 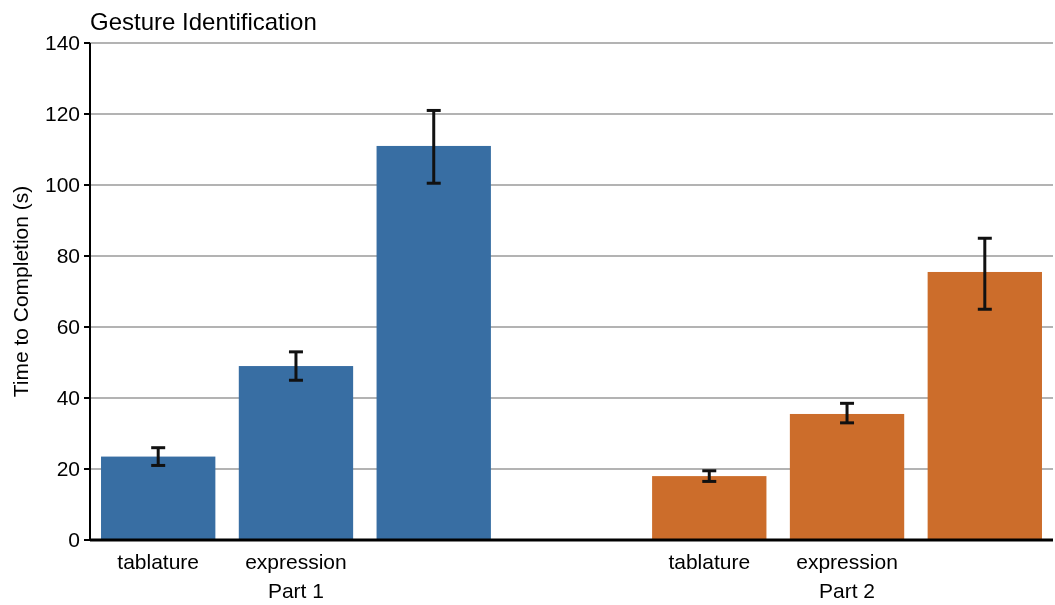 I want to click on y-tick-label: 0, so click(x=74, y=540).